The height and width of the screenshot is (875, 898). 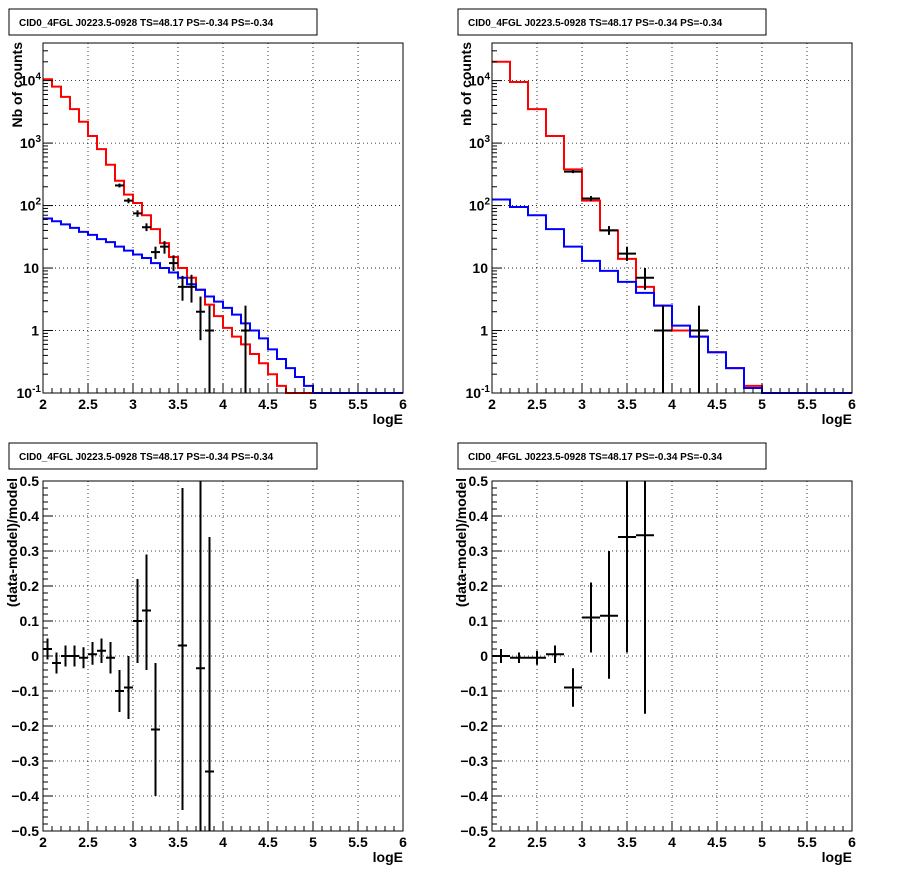 I want to click on y-tick-label: 0.2, so click(x=479, y=586).